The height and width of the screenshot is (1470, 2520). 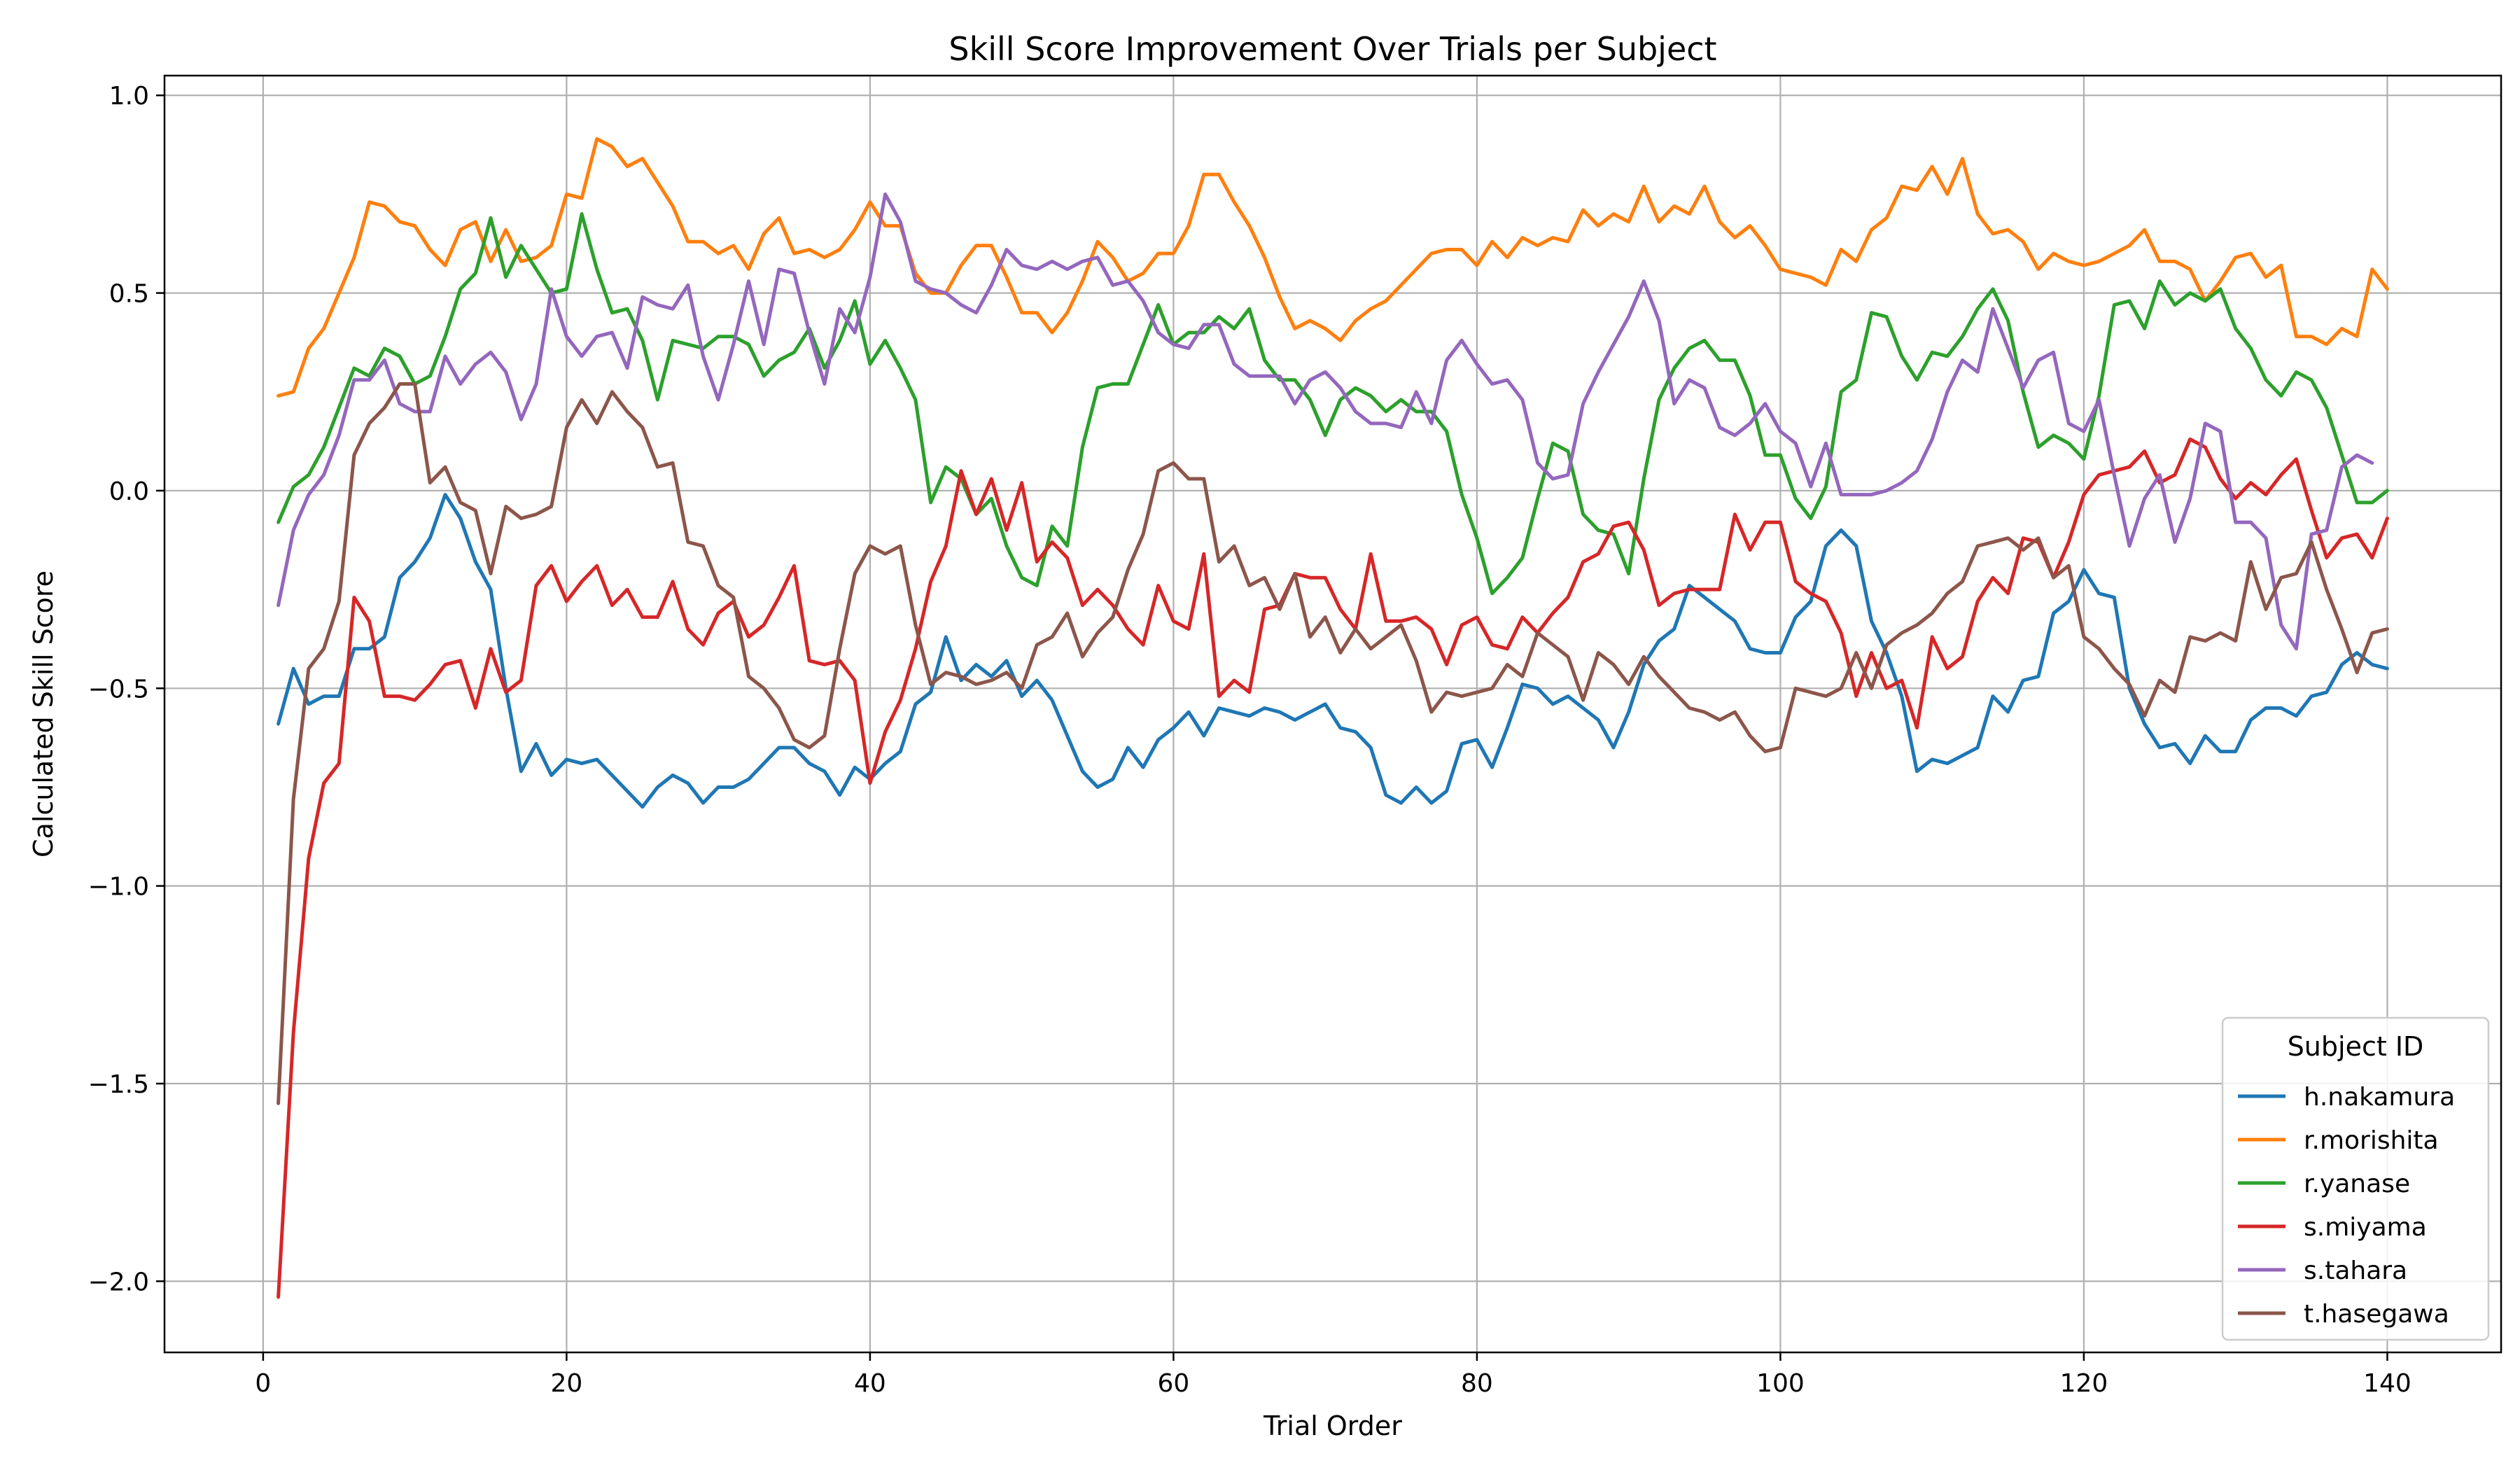 I want to click on y-tick-label: 1.0, so click(x=129, y=96).